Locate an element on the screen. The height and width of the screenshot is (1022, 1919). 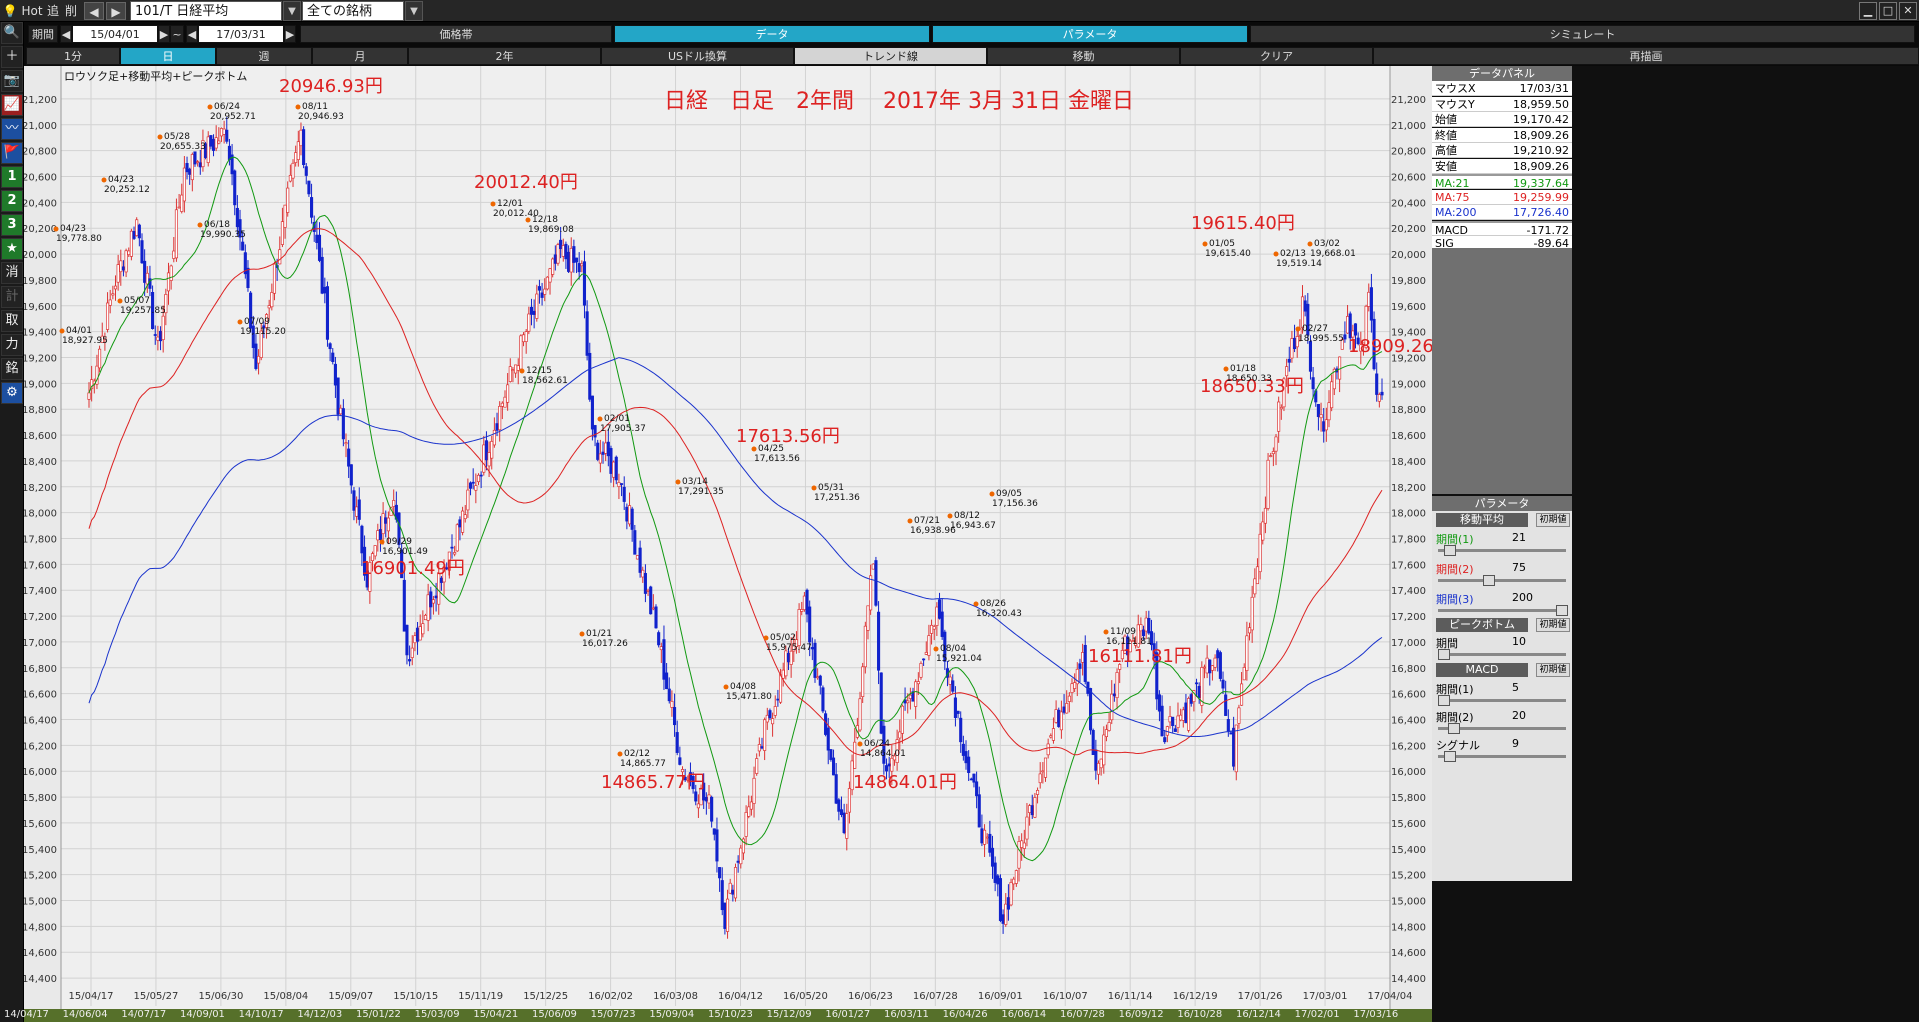
symbol-input: 101/T 日経平均 is located at coordinates (206, 11).